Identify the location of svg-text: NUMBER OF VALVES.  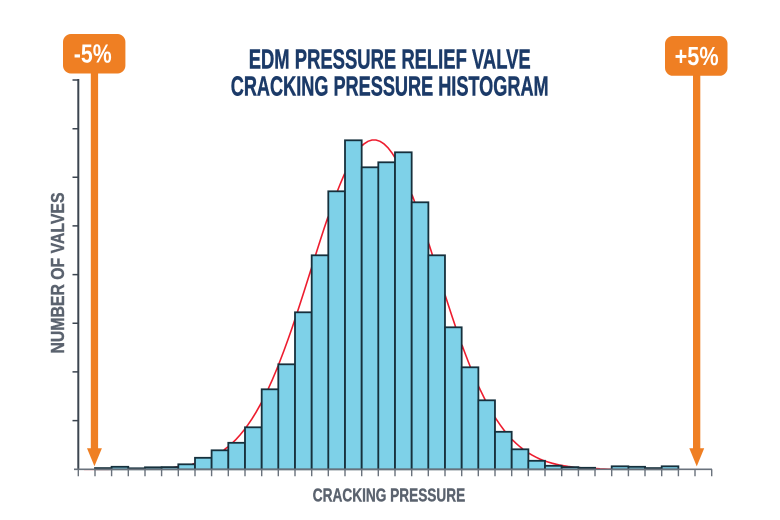
(57, 272).